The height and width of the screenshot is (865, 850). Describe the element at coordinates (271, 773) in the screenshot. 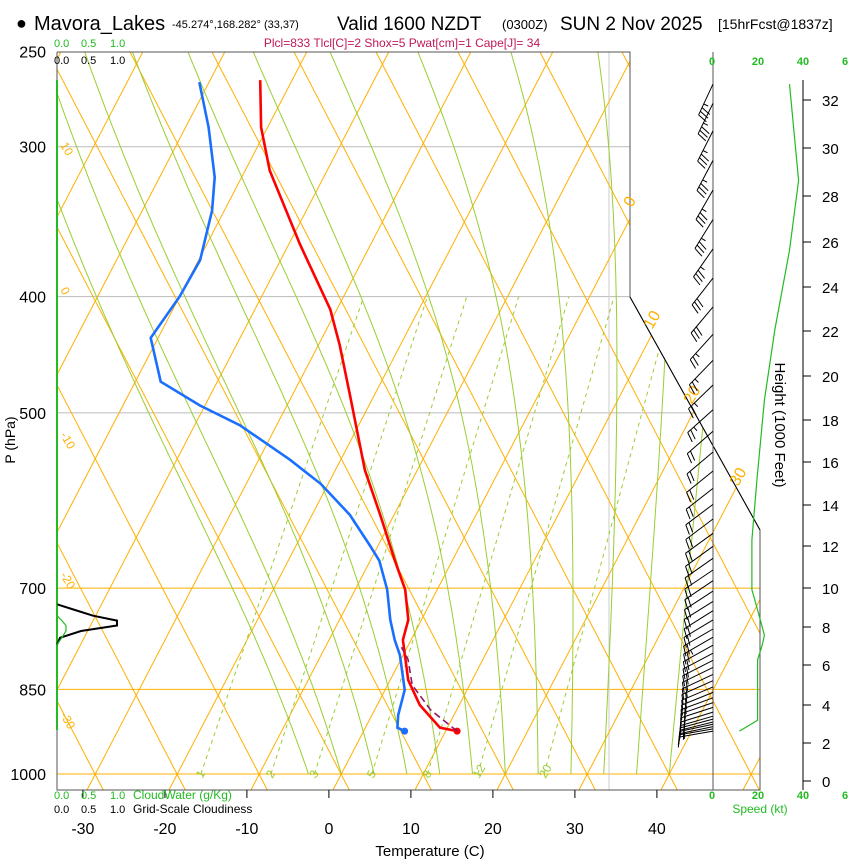

I see `mixing-ratio-label: 2` at that location.